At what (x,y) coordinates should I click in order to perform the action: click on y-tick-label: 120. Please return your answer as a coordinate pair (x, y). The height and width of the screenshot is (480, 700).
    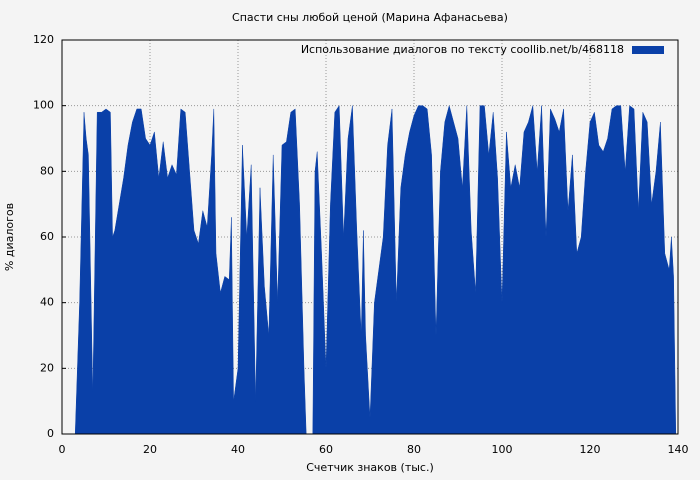
    Looking at the image, I should click on (43, 39).